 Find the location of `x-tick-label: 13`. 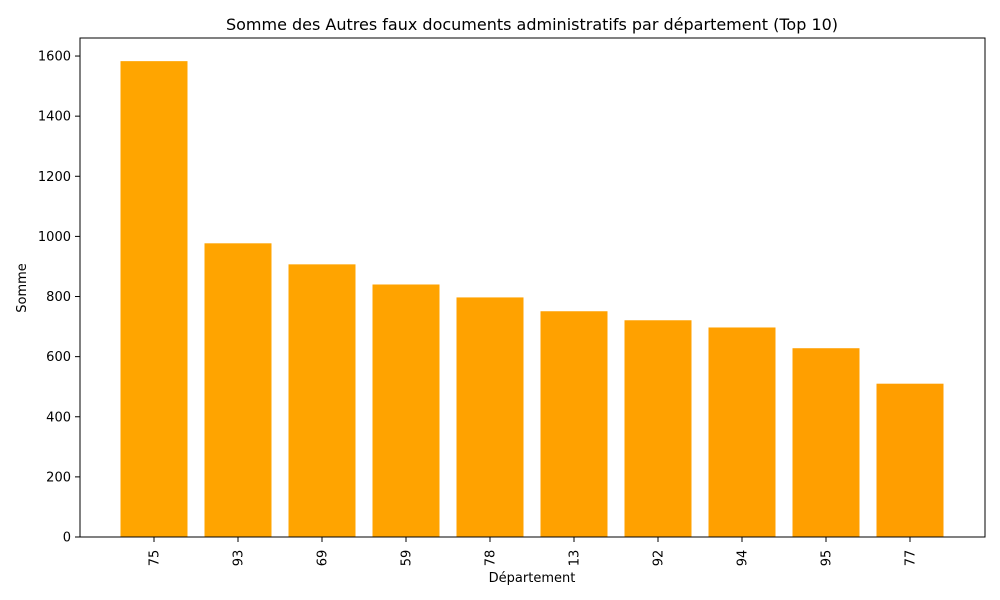

x-tick-label: 13 is located at coordinates (575, 558).